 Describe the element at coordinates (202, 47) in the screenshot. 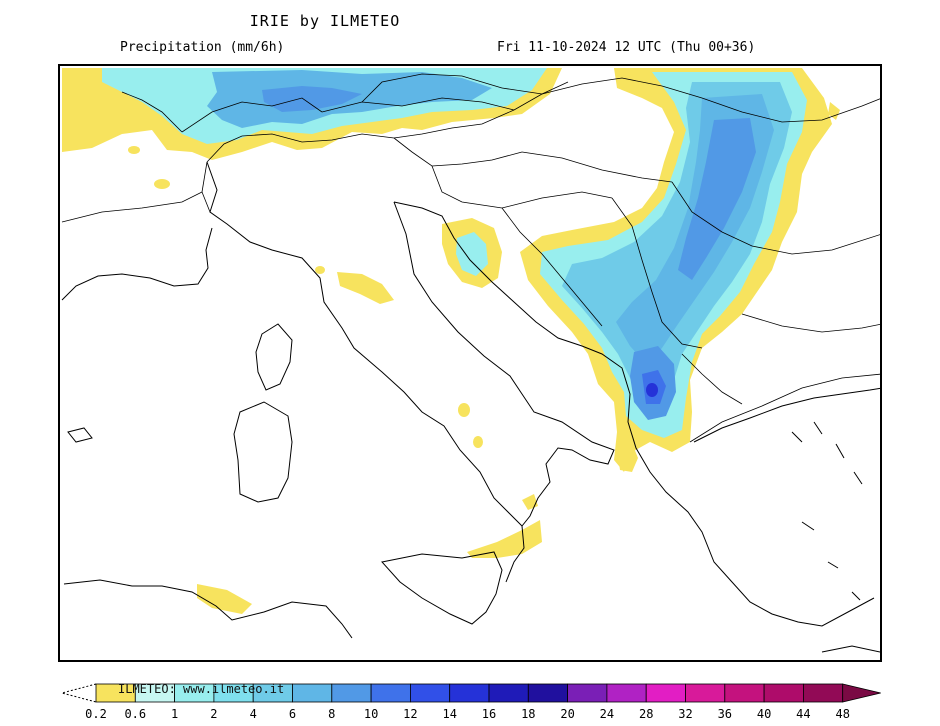

I see `variable-label: Precipitation (mm/6h)` at that location.